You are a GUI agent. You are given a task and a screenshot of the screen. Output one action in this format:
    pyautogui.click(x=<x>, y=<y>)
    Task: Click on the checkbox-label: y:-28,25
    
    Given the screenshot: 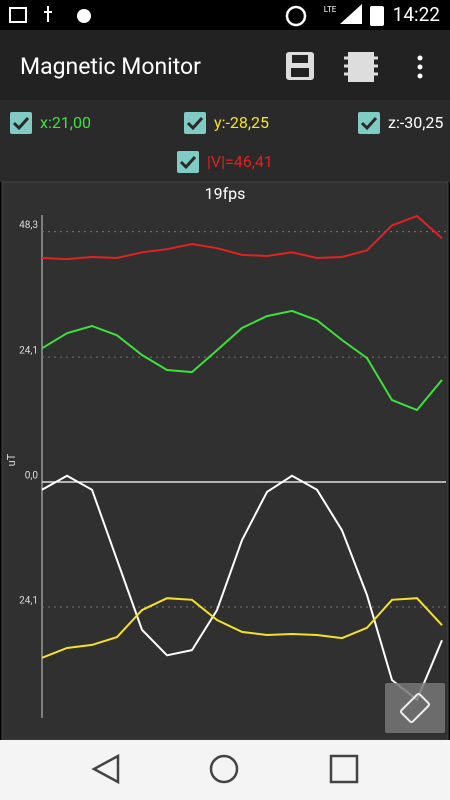 What is the action you would take?
    pyautogui.click(x=241, y=122)
    